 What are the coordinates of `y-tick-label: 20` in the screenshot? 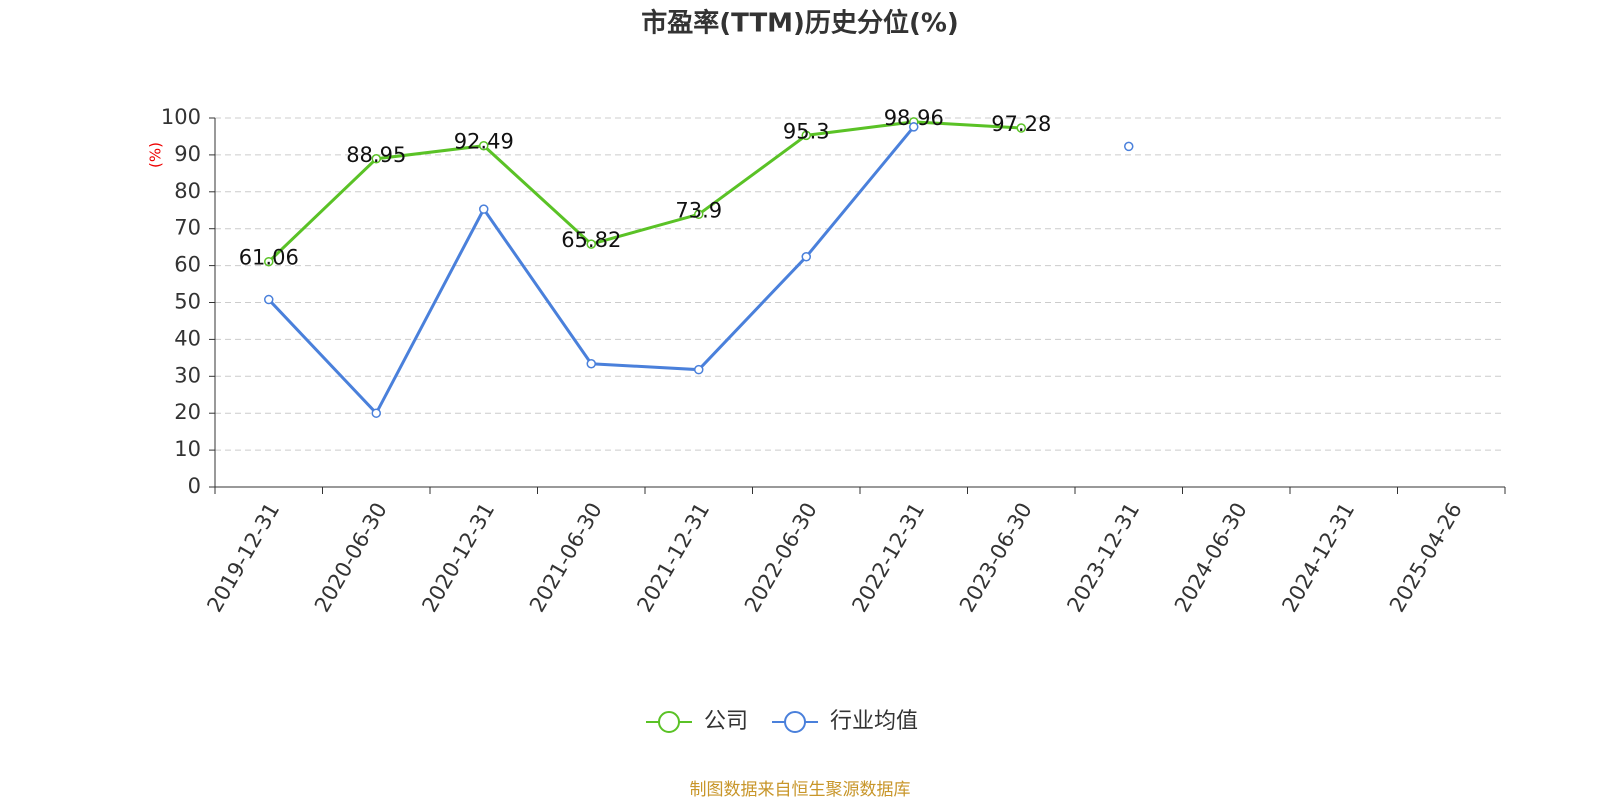 It's located at (187, 412).